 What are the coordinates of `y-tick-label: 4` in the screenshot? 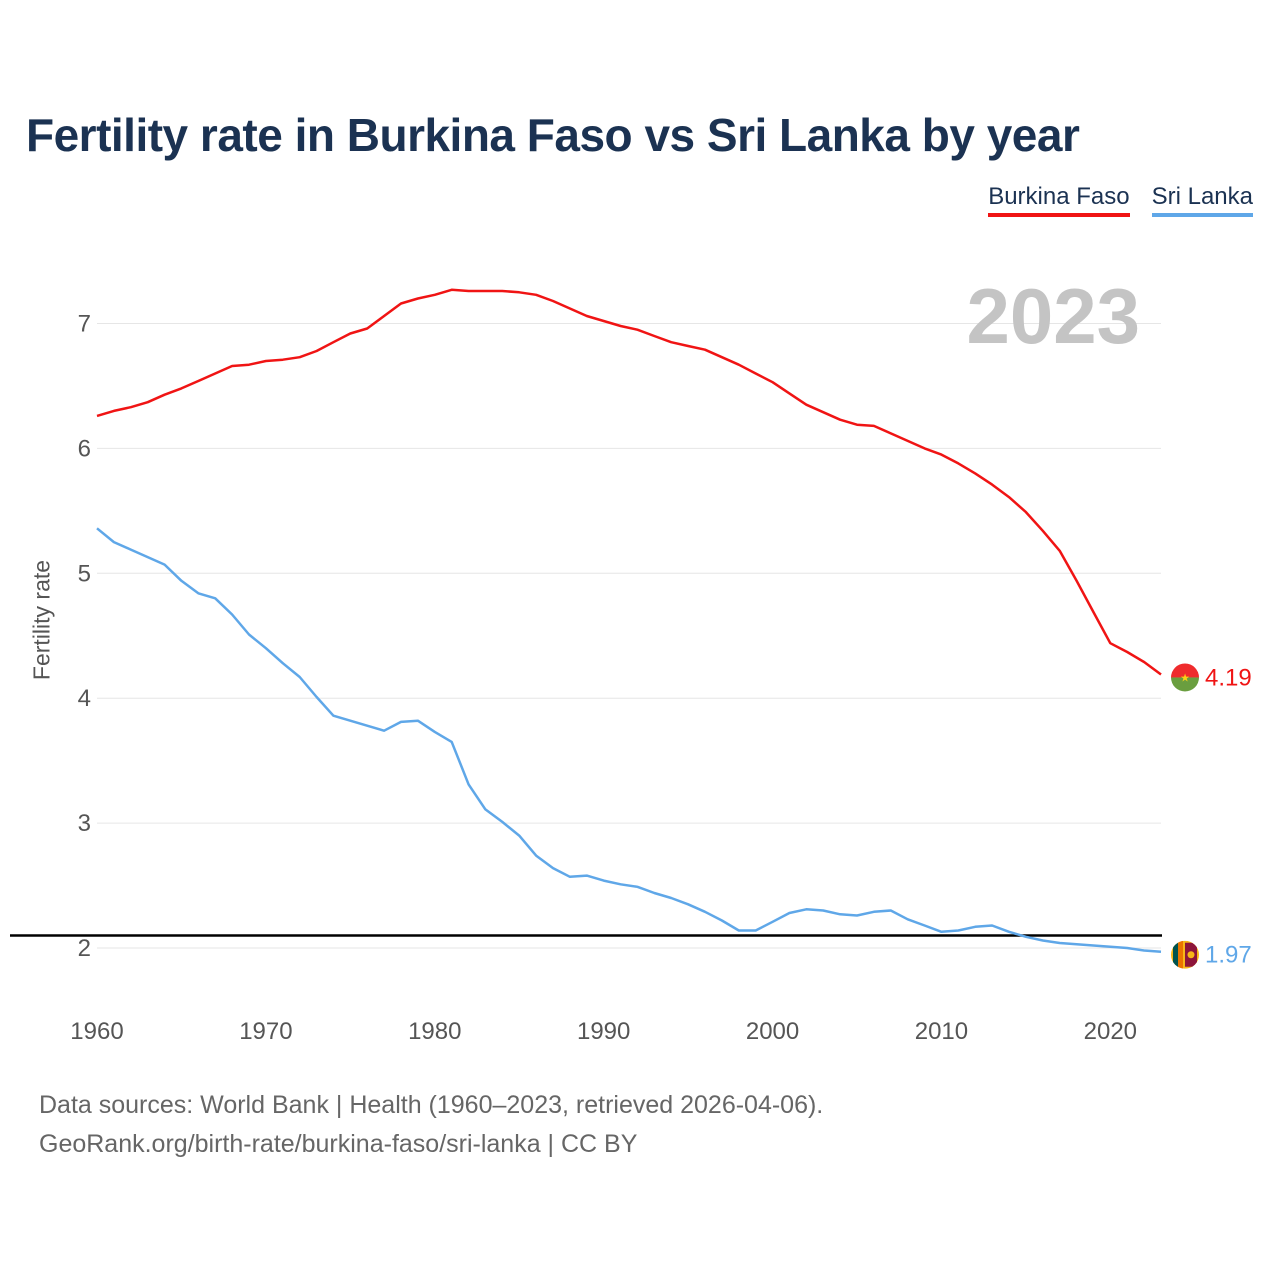 It's located at (84, 698).